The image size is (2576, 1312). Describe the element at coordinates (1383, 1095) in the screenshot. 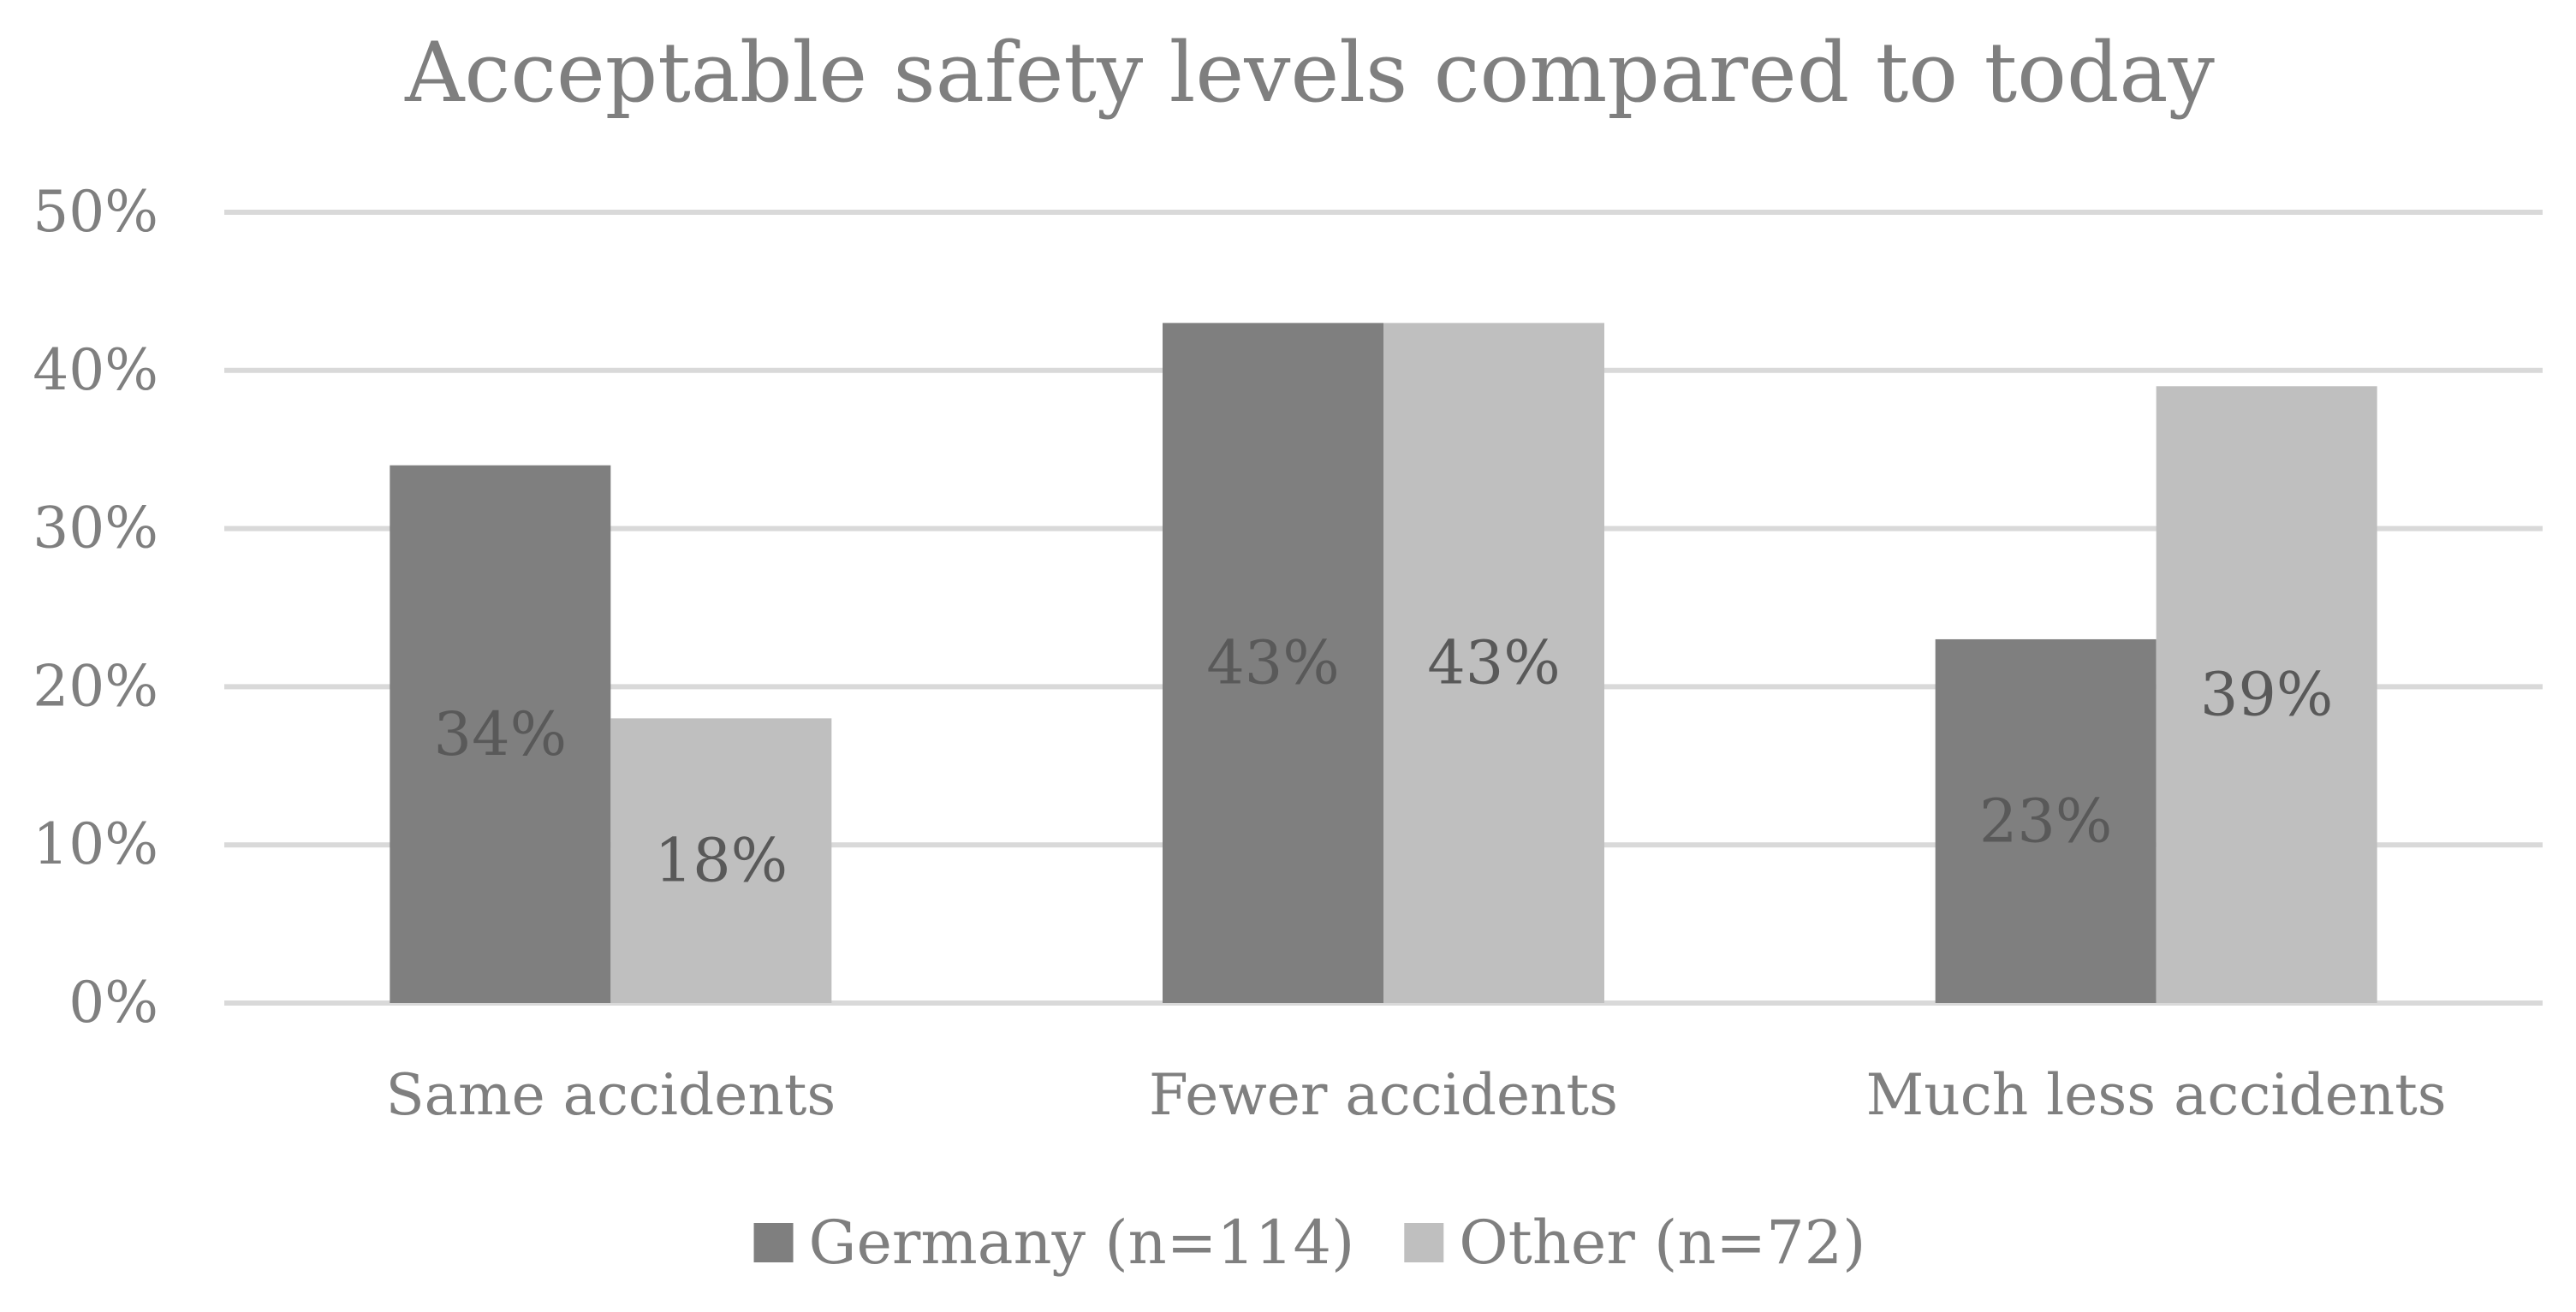

I see `category-label: Fewer accidents` at that location.